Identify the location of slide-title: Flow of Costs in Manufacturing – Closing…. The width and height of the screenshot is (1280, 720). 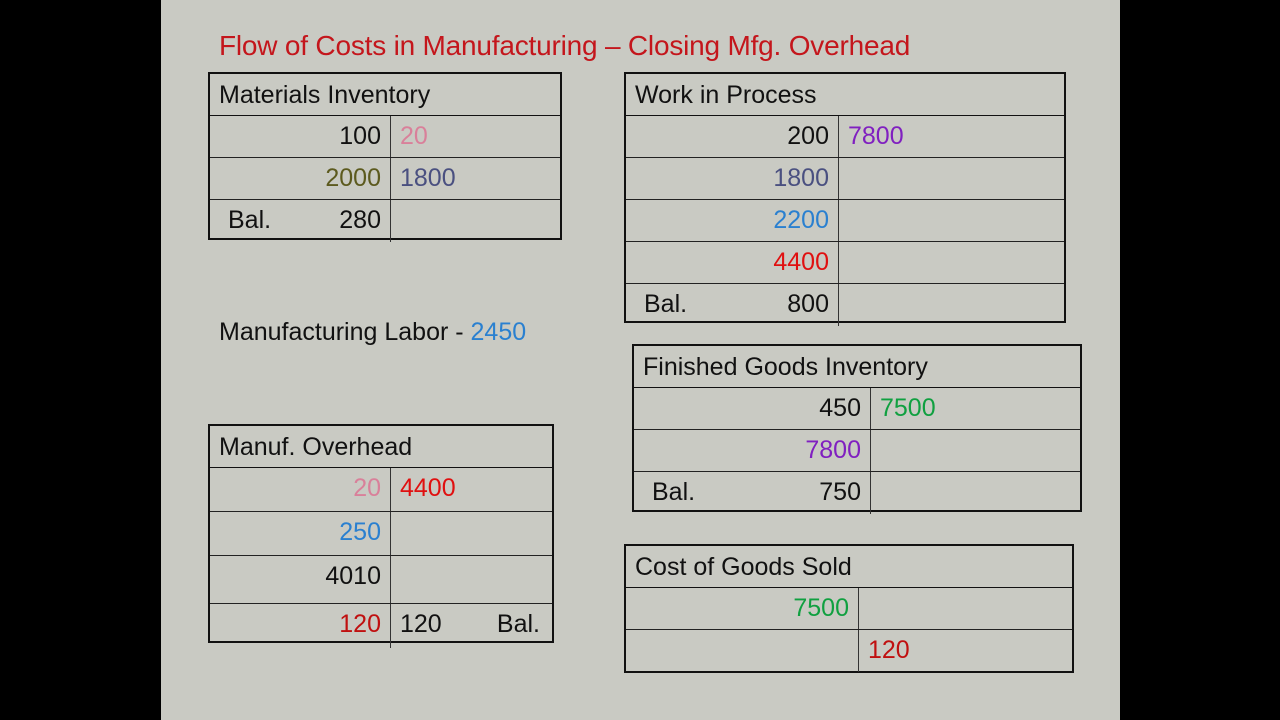
(565, 45).